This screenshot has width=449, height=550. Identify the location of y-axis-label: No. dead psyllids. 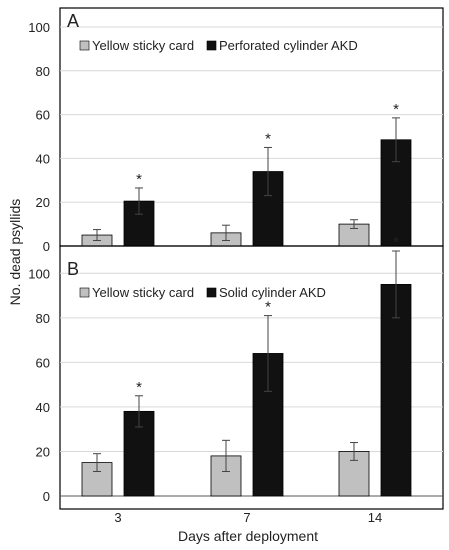
(15, 252).